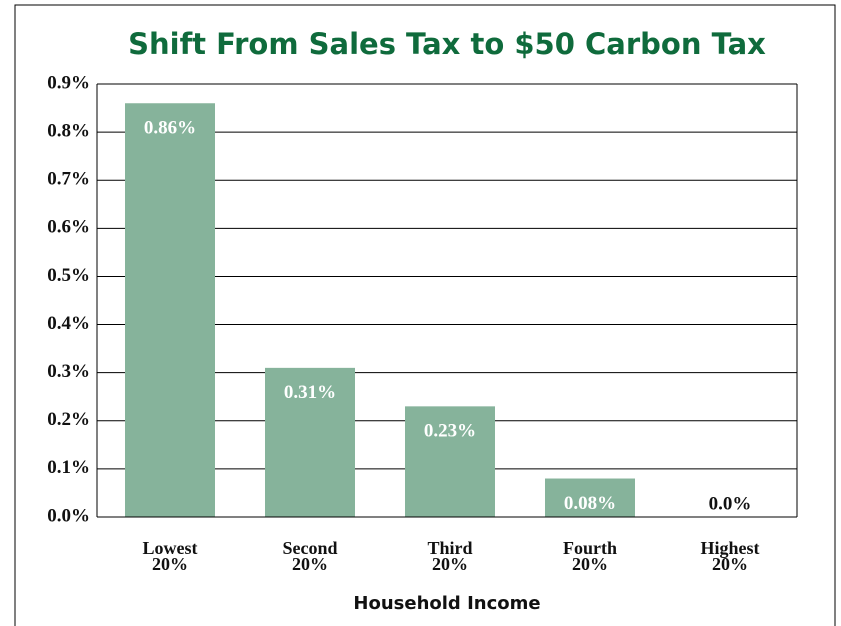 Image resolution: width=841 pixels, height=626 pixels. What do you see at coordinates (68, 275) in the screenshot?
I see `y-tick-label: 0.5%` at bounding box center [68, 275].